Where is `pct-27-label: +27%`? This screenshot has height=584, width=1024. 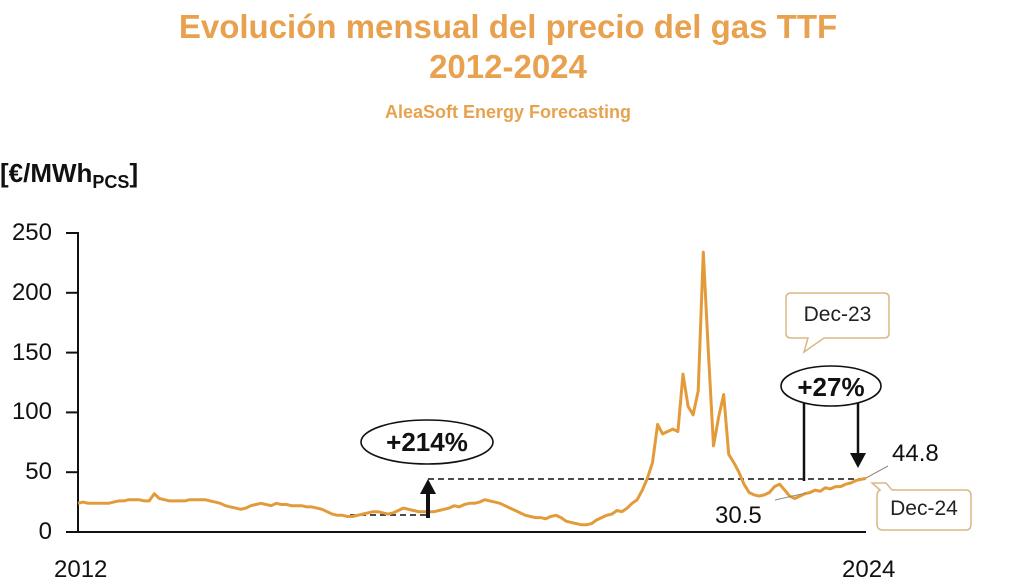 pct-27-label: +27% is located at coordinates (831, 387).